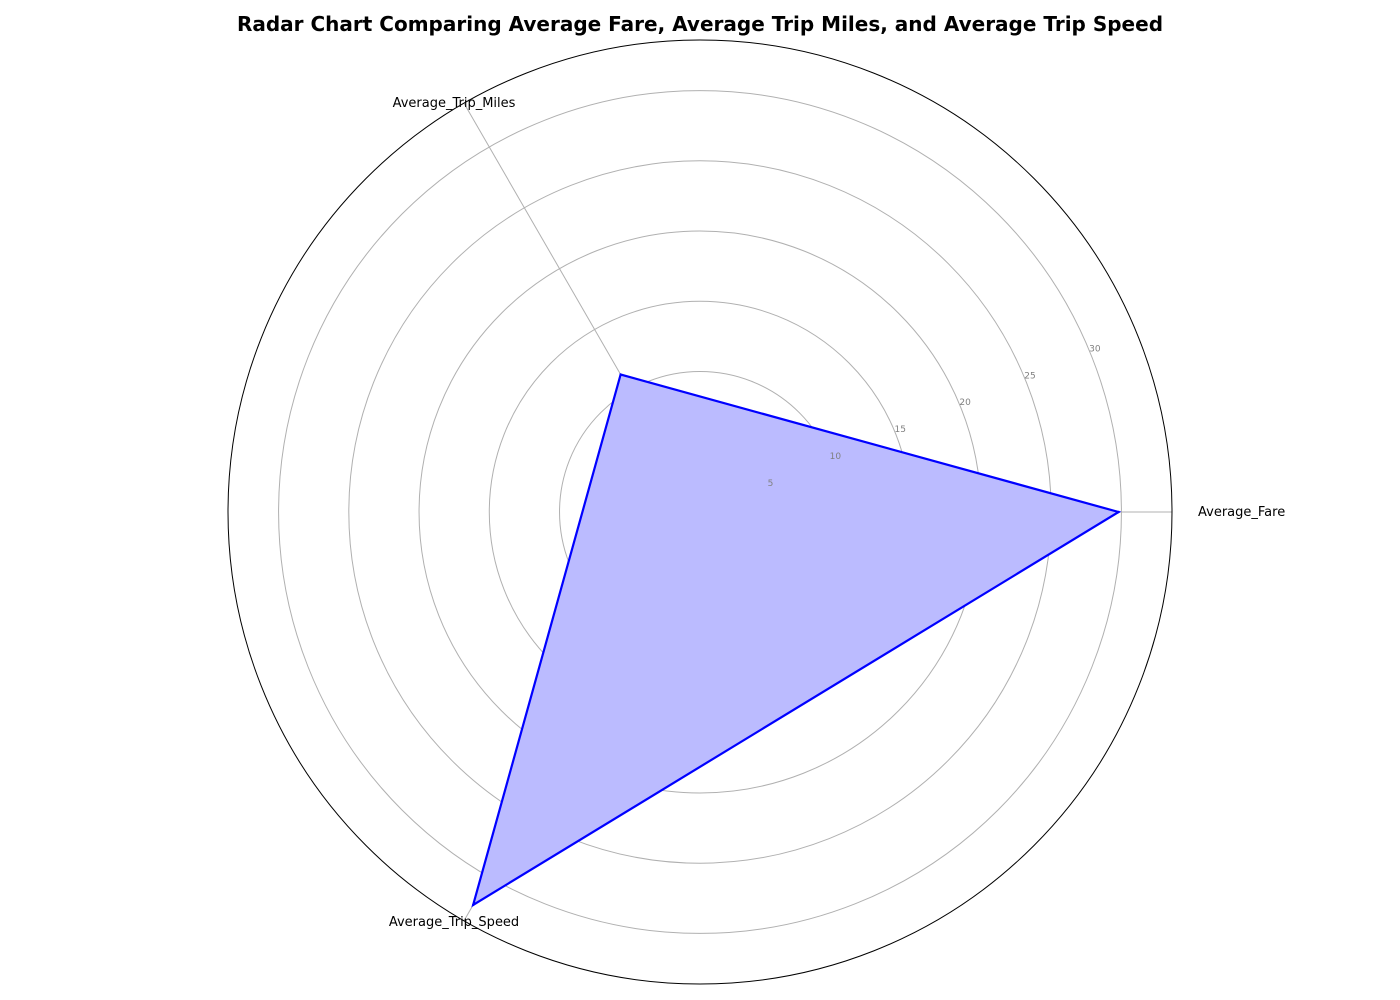  What do you see at coordinates (1029, 376) in the screenshot?
I see `r-tick-label: 25` at bounding box center [1029, 376].